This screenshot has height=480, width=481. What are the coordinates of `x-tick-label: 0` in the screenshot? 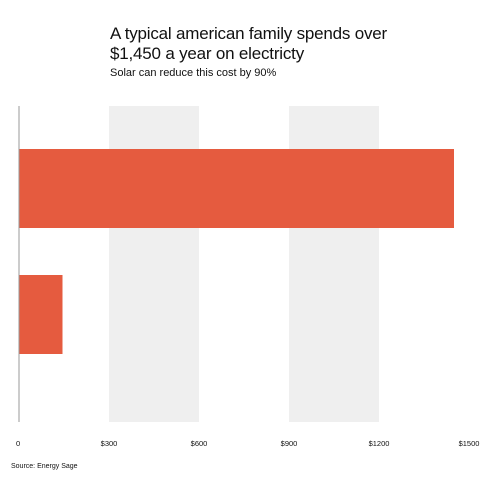 It's located at (18, 443).